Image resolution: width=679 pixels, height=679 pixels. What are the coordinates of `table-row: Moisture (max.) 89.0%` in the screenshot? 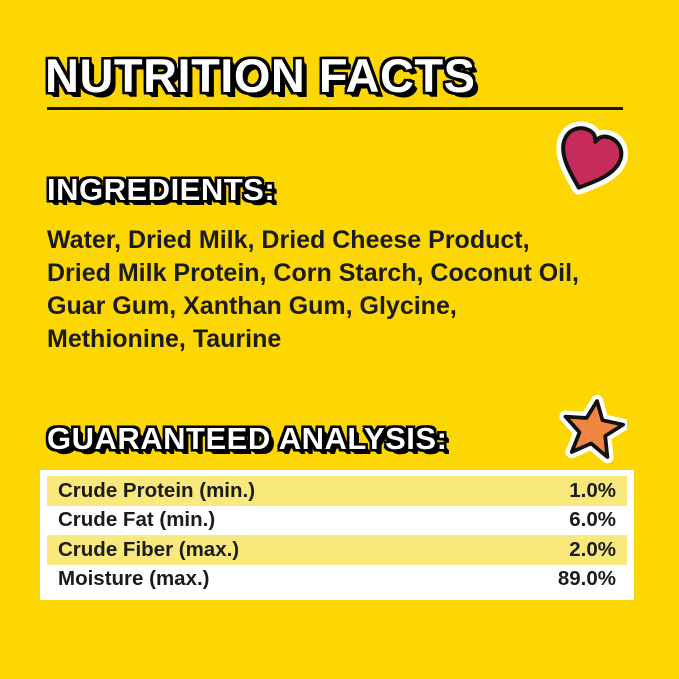 It's located at (337, 579).